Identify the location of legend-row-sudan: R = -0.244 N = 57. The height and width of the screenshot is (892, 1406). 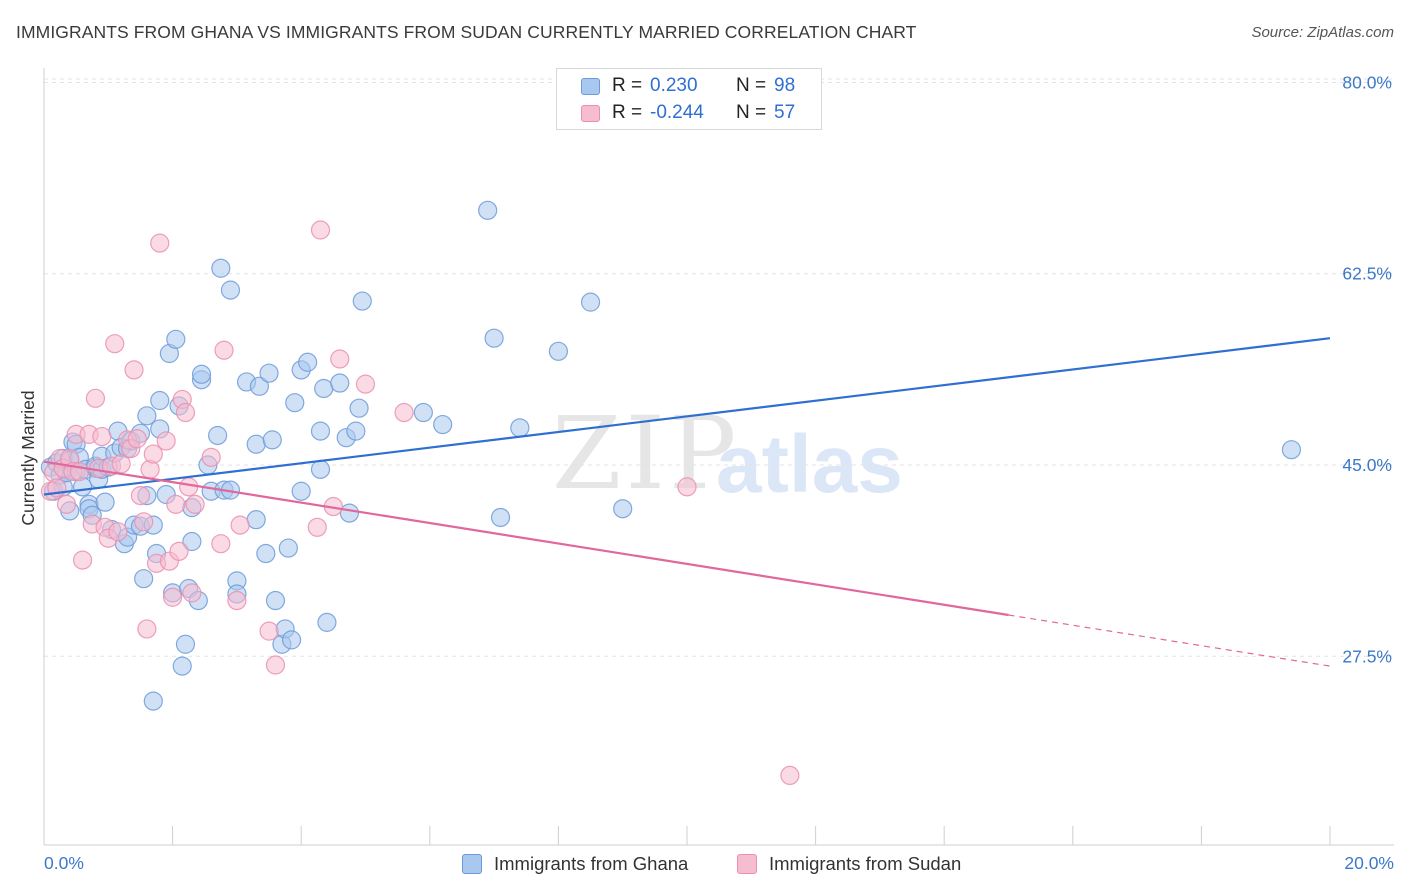
(688, 113).